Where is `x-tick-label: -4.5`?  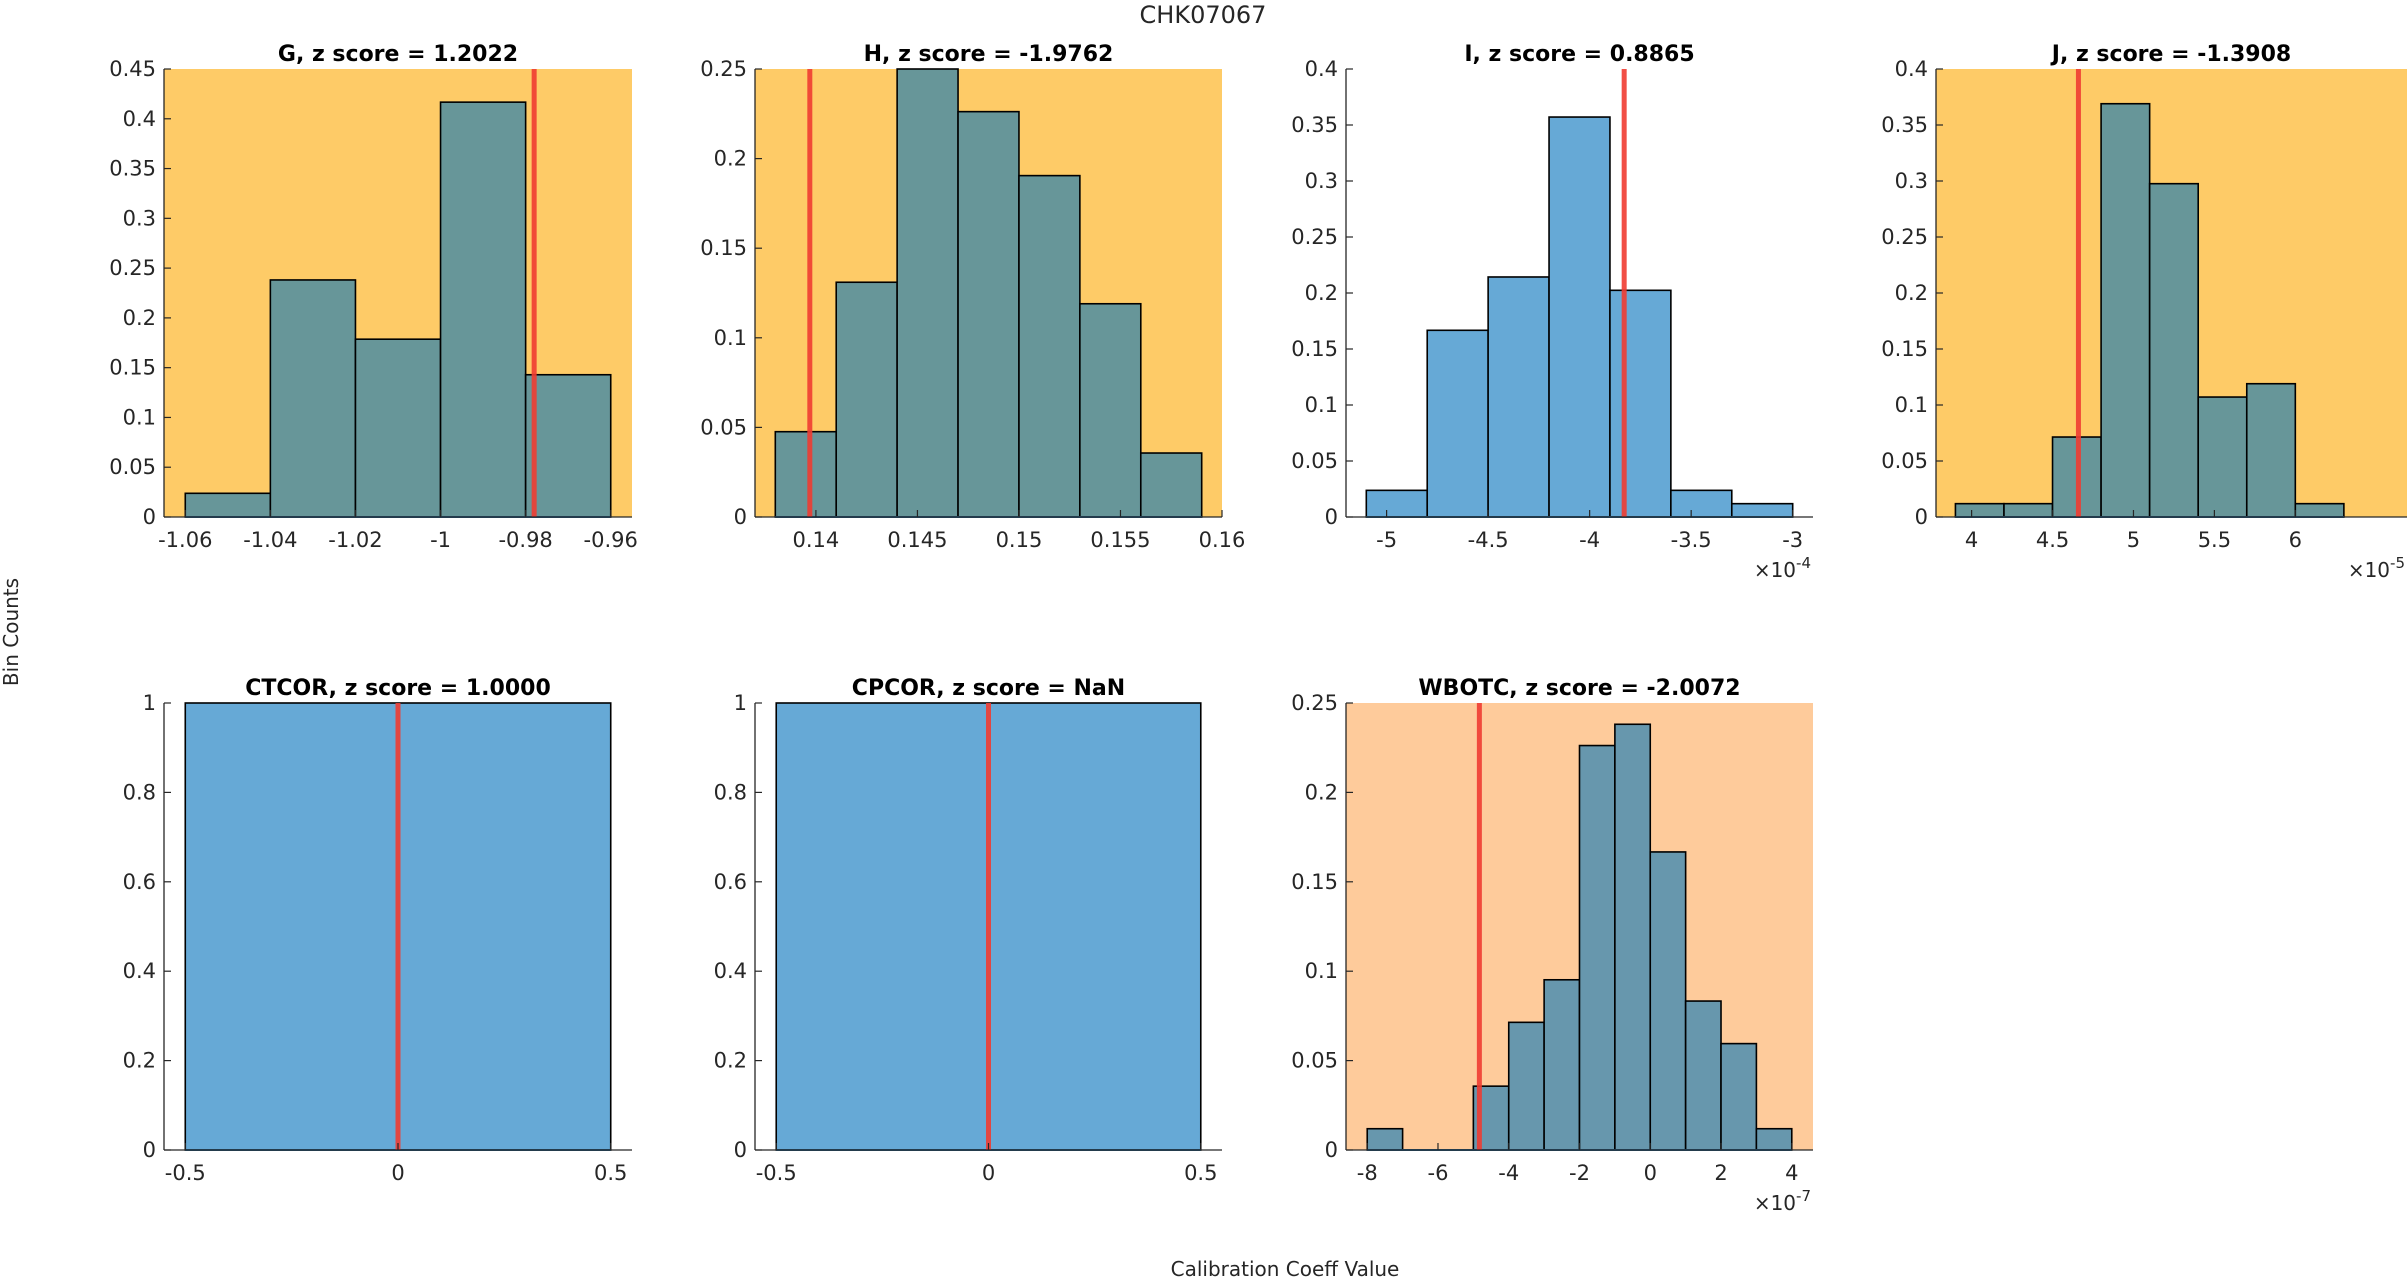 x-tick-label: -4.5 is located at coordinates (1488, 540).